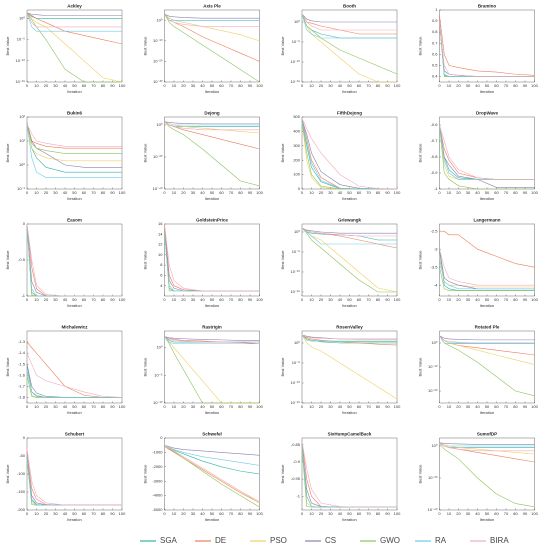 This screenshot has width=550, height=550. What do you see at coordinates (435, 31) in the screenshot?
I see `y-tick-label: 0.8` at bounding box center [435, 31].